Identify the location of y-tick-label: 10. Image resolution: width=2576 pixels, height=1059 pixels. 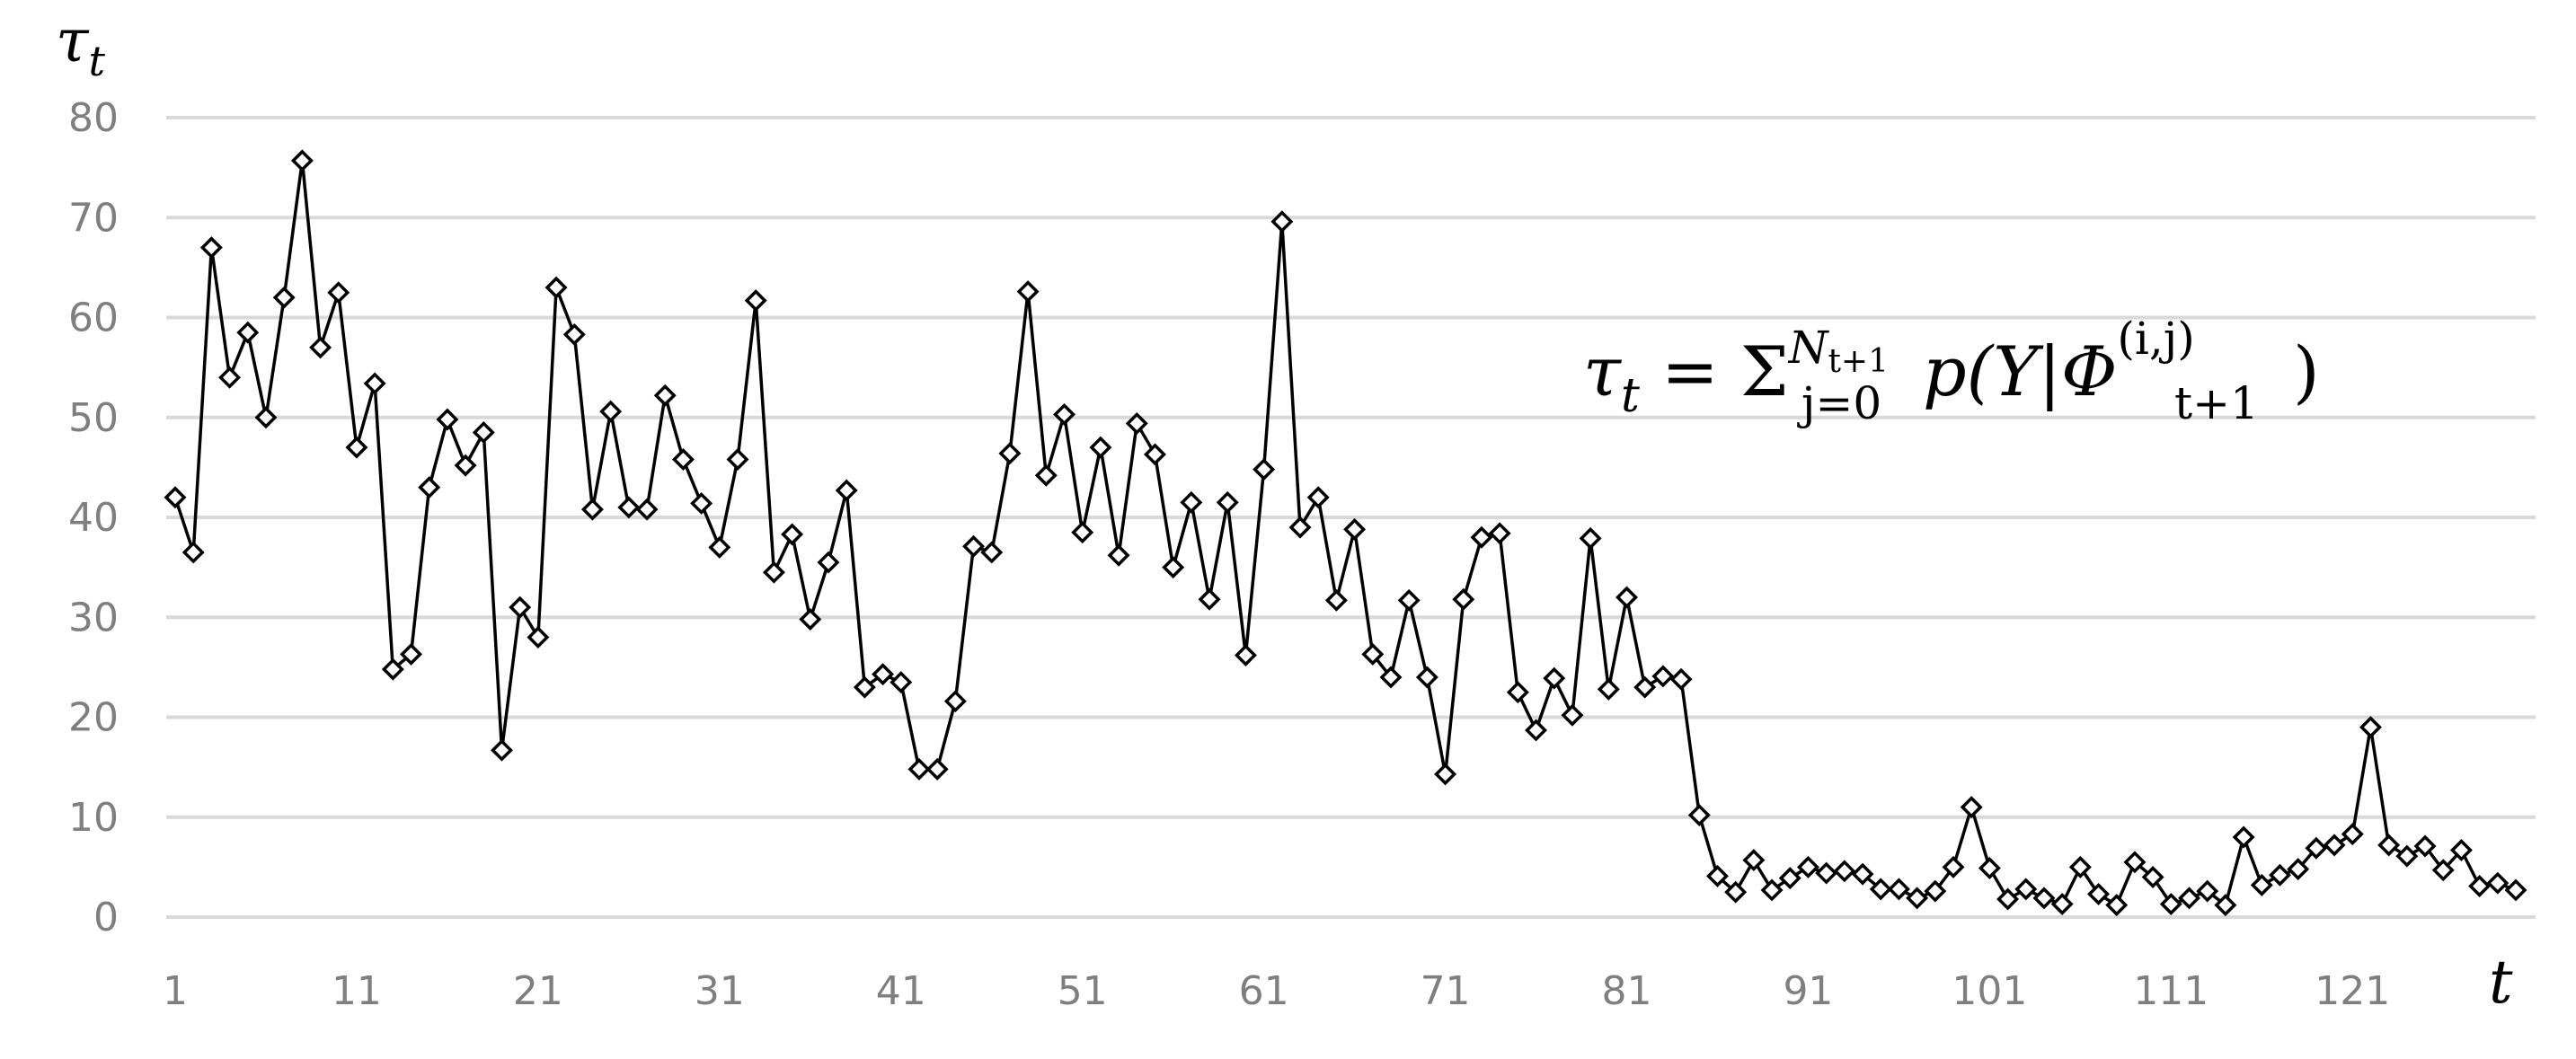
(93, 818).